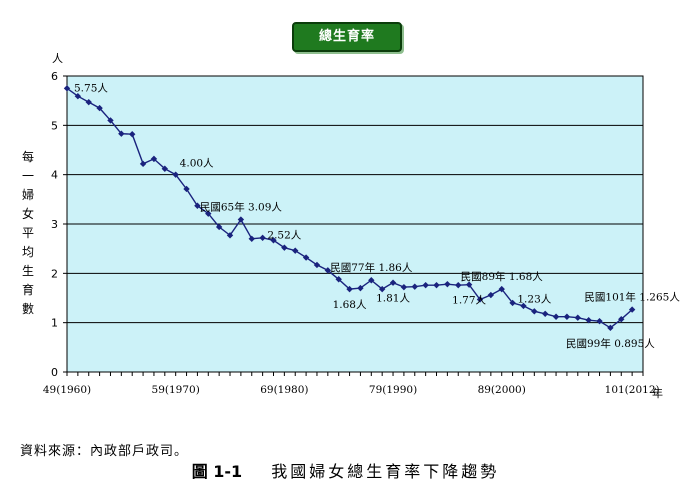 This screenshot has width=691, height=492. Describe the element at coordinates (371, 267) in the screenshot. I see `data-label: 民國77年 1.86人` at that location.